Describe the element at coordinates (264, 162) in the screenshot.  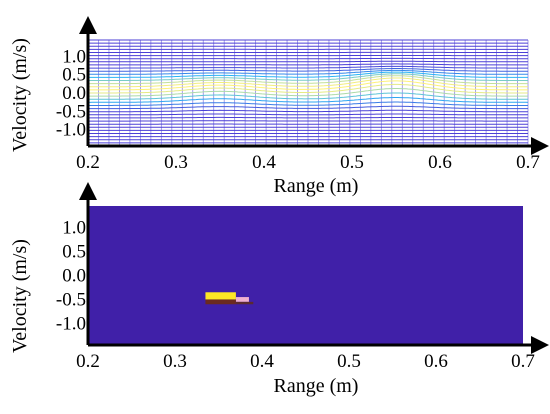
I see `waterfall-x-tick-label: 0.4` at that location.